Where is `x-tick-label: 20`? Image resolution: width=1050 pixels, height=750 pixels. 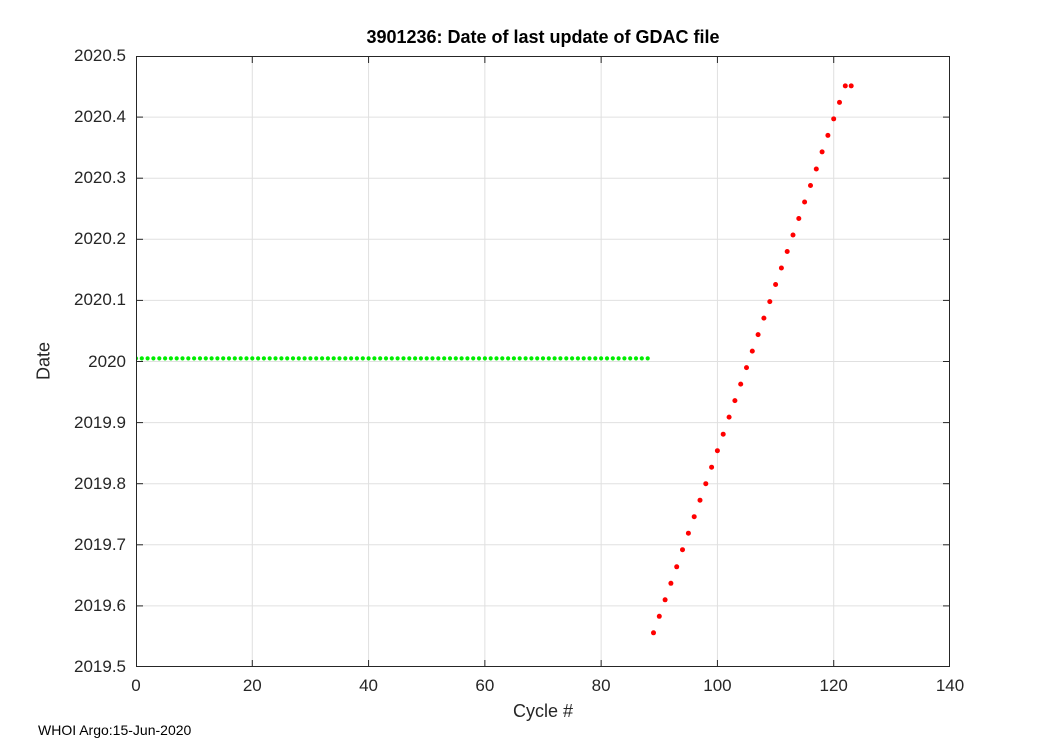
x-tick-label: 20 is located at coordinates (252, 685).